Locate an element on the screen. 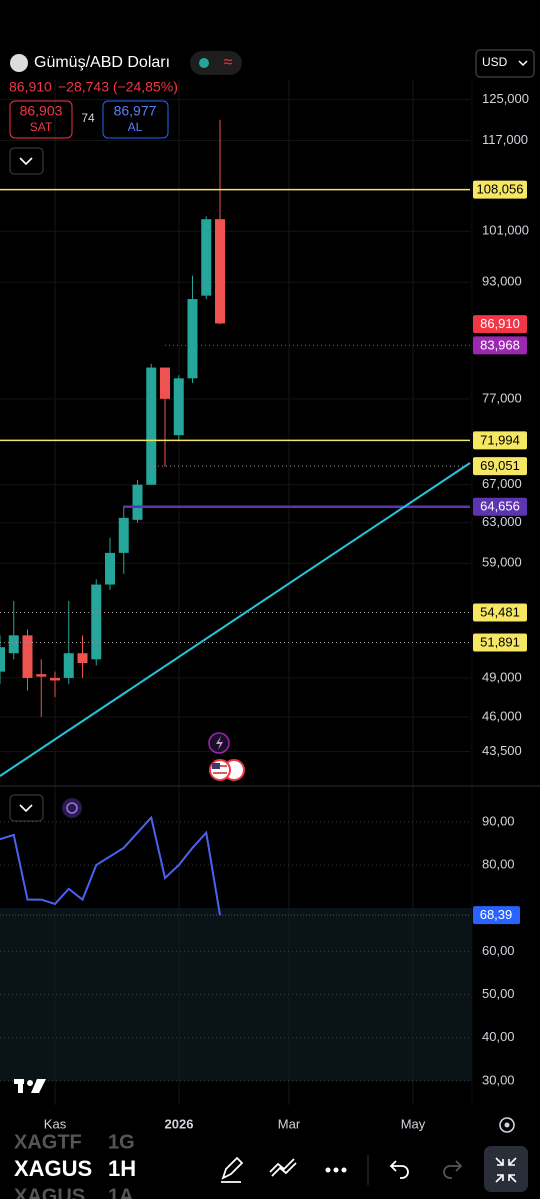 The height and width of the screenshot is (1199, 540). draw-icon is located at coordinates (232, 1169).